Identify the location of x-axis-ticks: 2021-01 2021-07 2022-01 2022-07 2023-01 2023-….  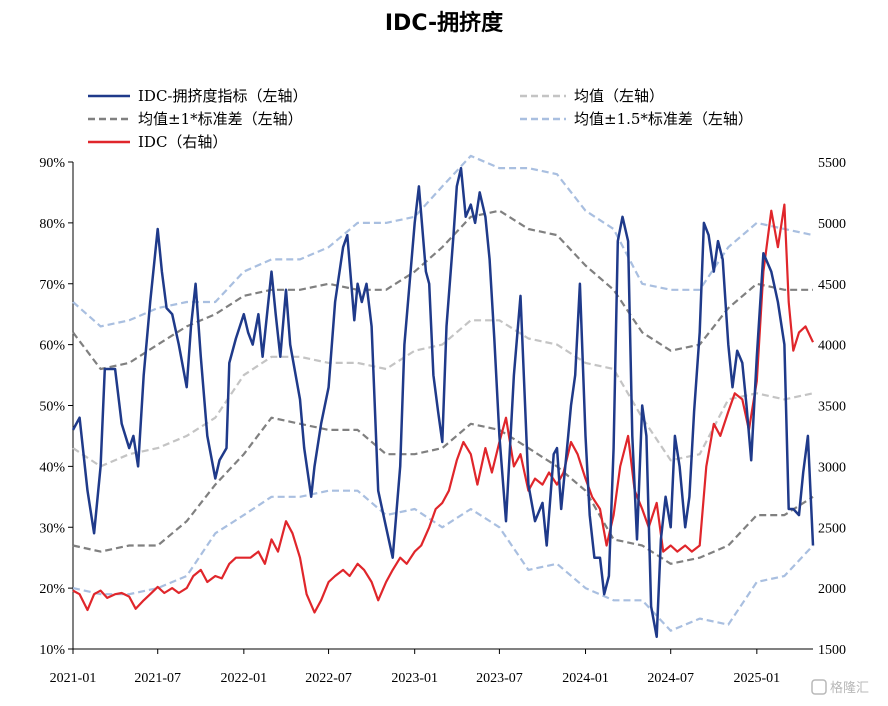
(415, 667).